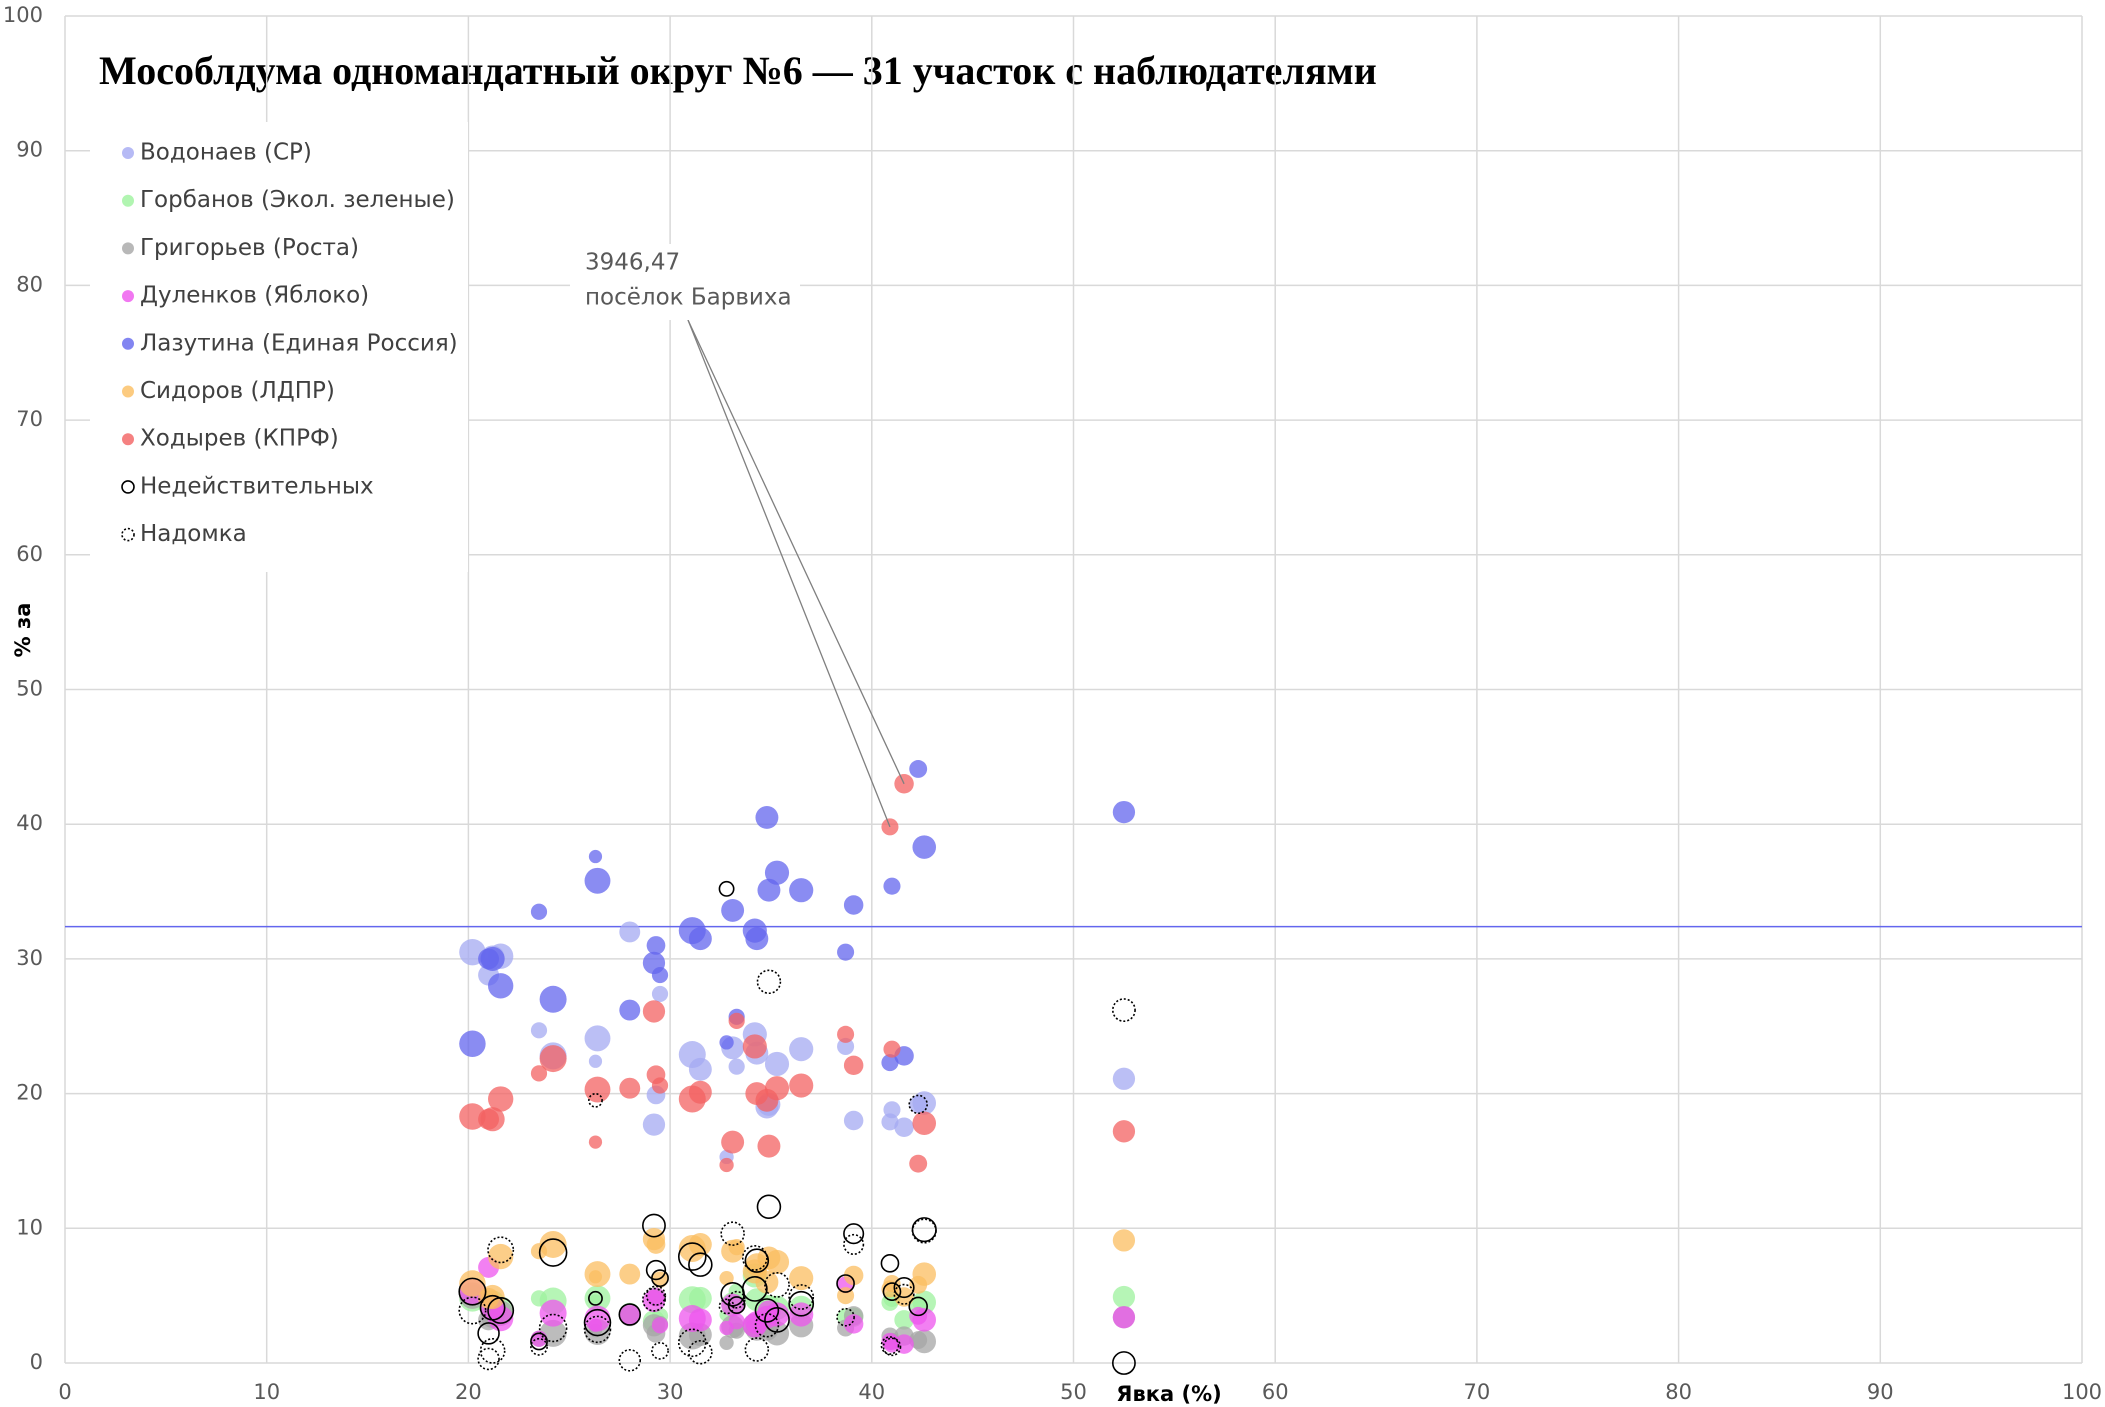 This screenshot has width=2105, height=1407. Describe the element at coordinates (1275, 1392) in the screenshot. I see `x-tick-label: 60` at that location.